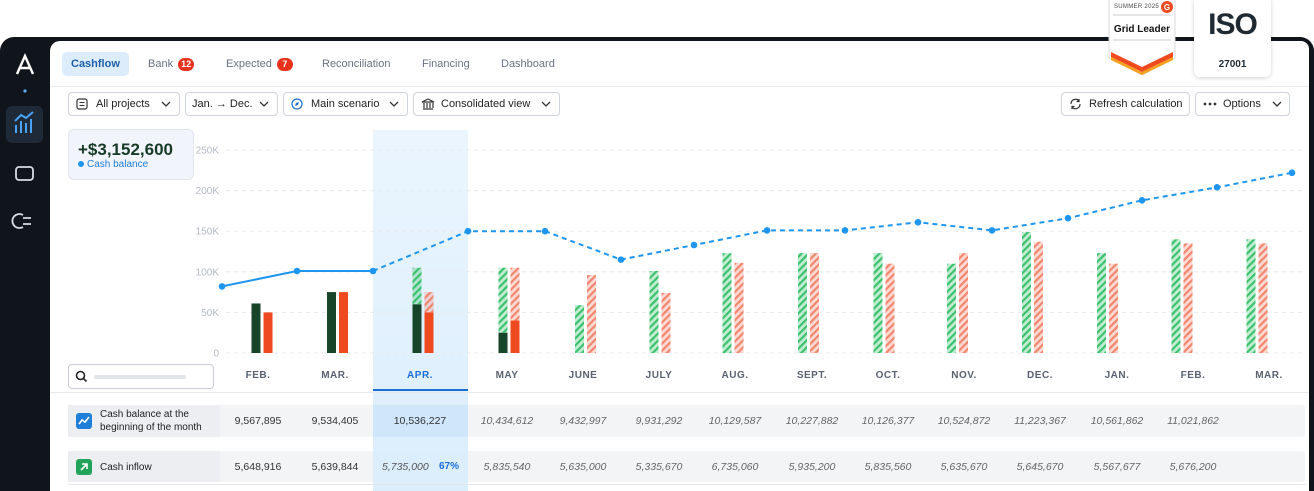 The width and height of the screenshot is (1314, 491). Describe the element at coordinates (1233, 24) in the screenshot. I see `iso-title: ISO` at that location.